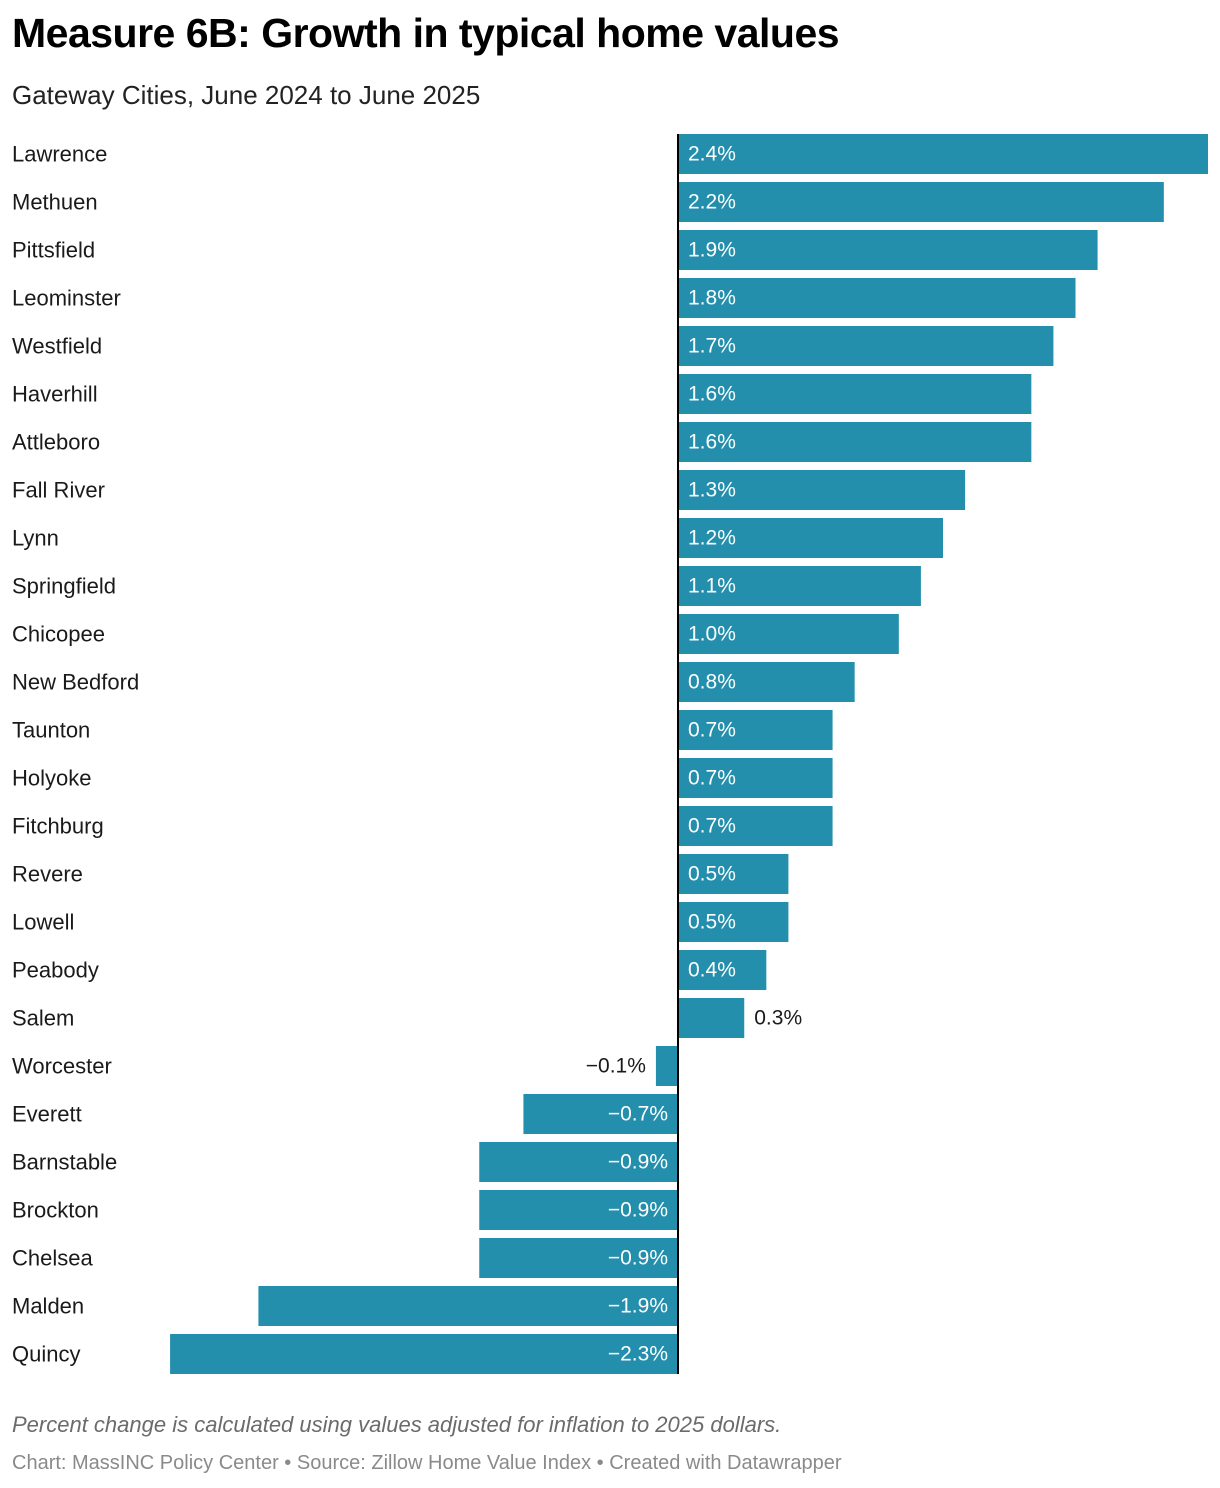 The height and width of the screenshot is (1488, 1220). Describe the element at coordinates (51, 730) in the screenshot. I see `category-label: Taunton` at that location.